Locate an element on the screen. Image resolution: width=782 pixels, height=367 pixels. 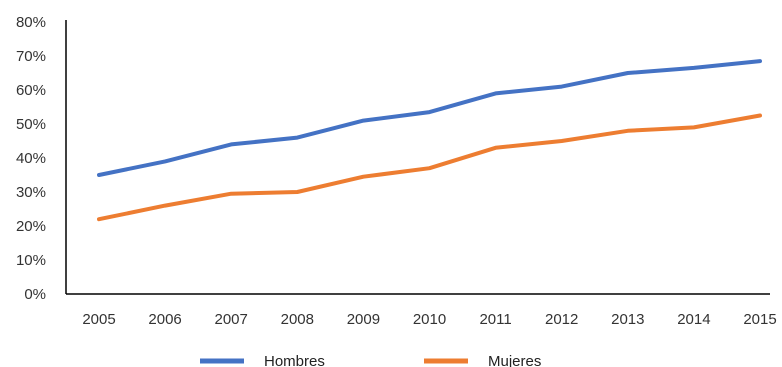
x-tick-label: 2010 is located at coordinates (429, 319).